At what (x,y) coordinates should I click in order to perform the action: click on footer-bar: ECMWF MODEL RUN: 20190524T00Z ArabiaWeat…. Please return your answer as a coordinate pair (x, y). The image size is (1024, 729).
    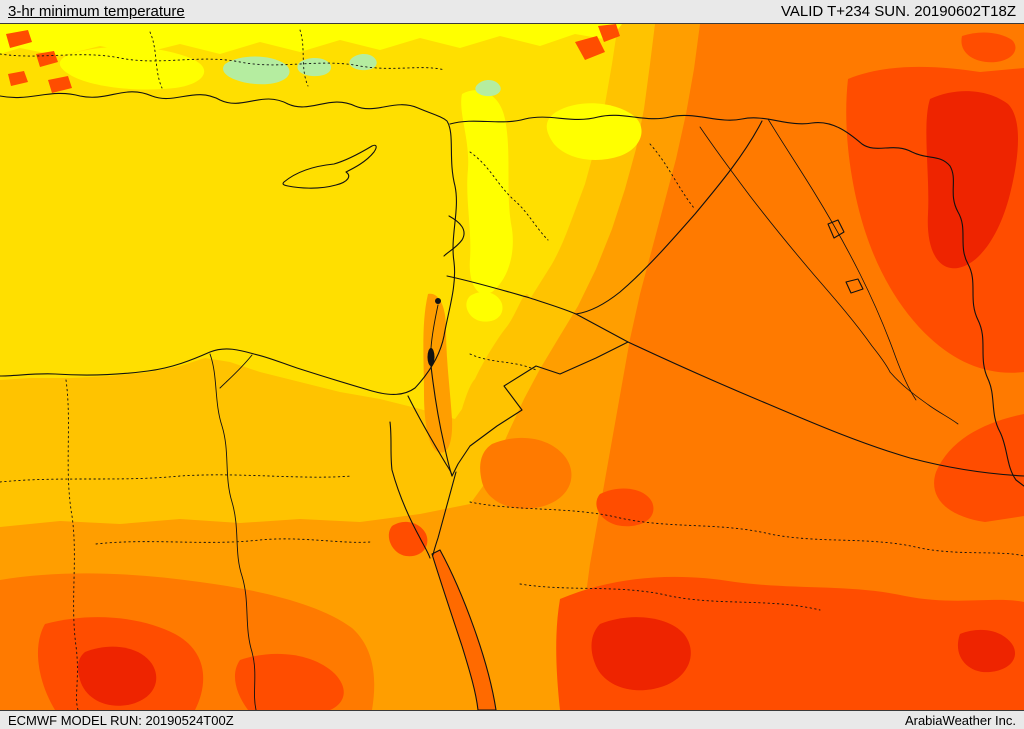
    Looking at the image, I should click on (512, 719).